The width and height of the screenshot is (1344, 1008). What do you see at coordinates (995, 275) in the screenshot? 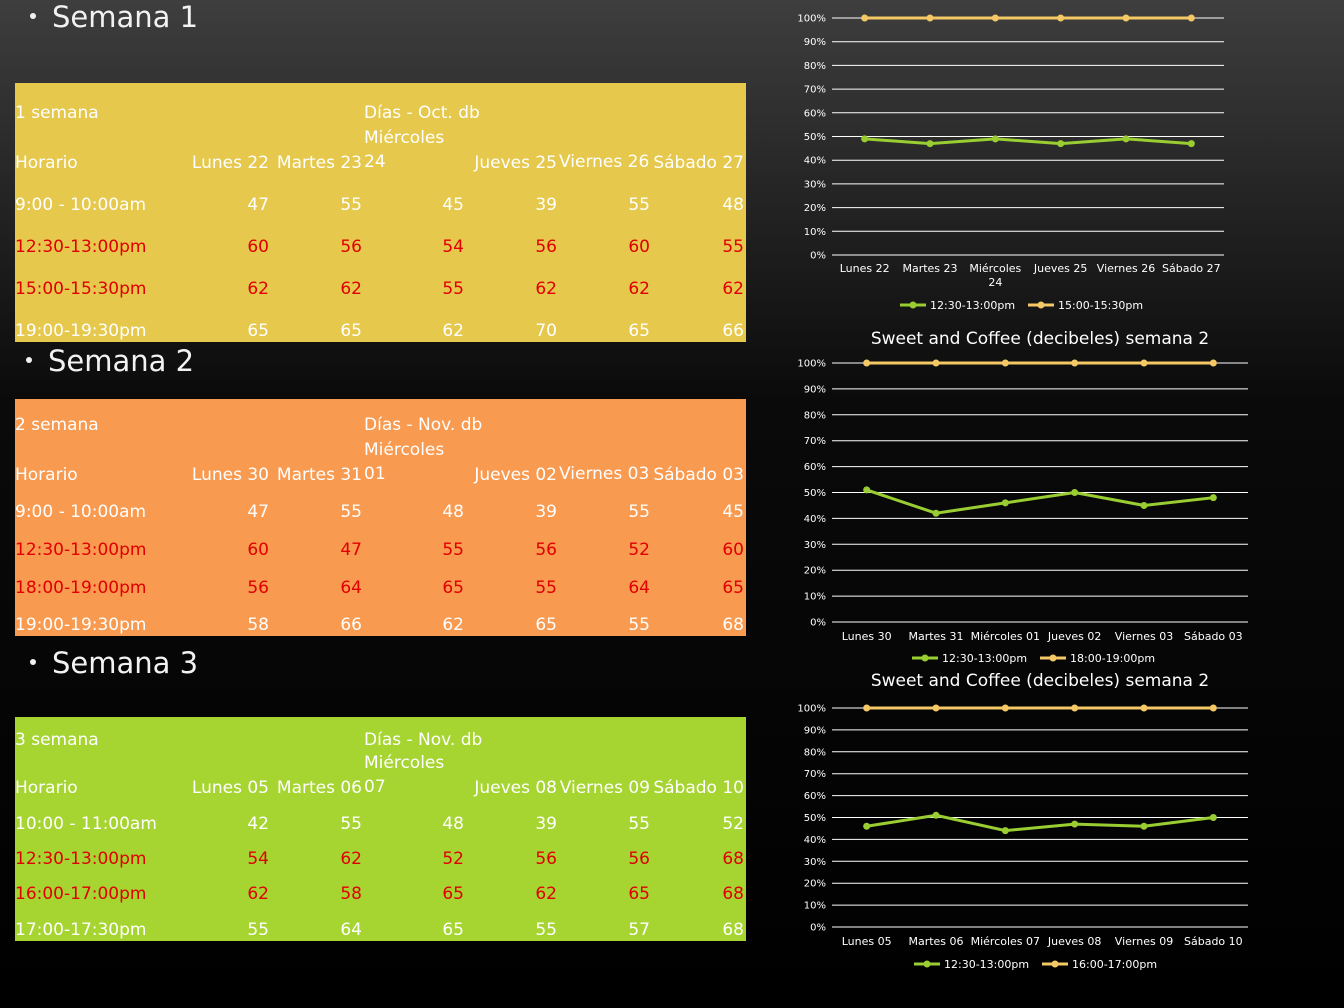
I see `x-tick-label: Miércoles 24` at bounding box center [995, 275].